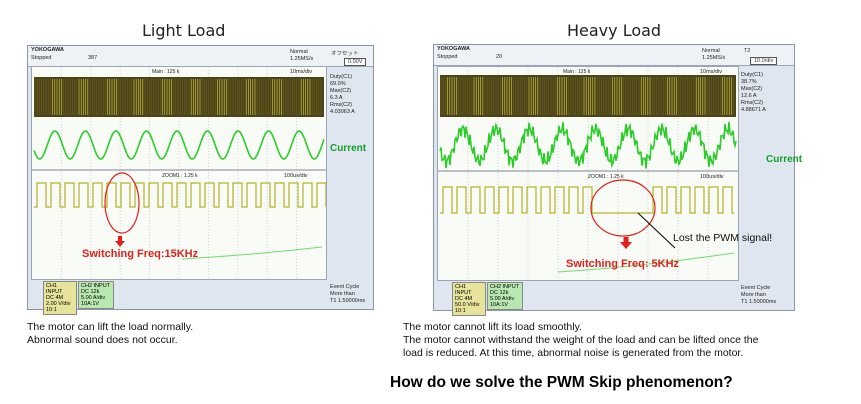 This screenshot has width=861, height=404. Describe the element at coordinates (58, 304) in the screenshot. I see `ch1-scale: 2.00 V/div` at that location.